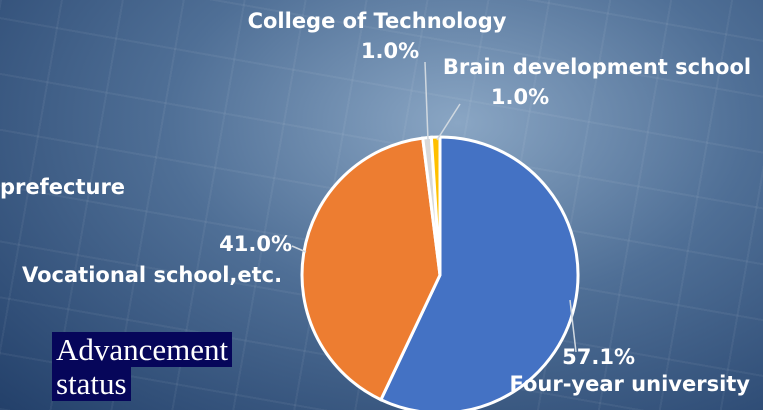  What do you see at coordinates (598, 357) in the screenshot?
I see `value-label: 57.1%` at bounding box center [598, 357].